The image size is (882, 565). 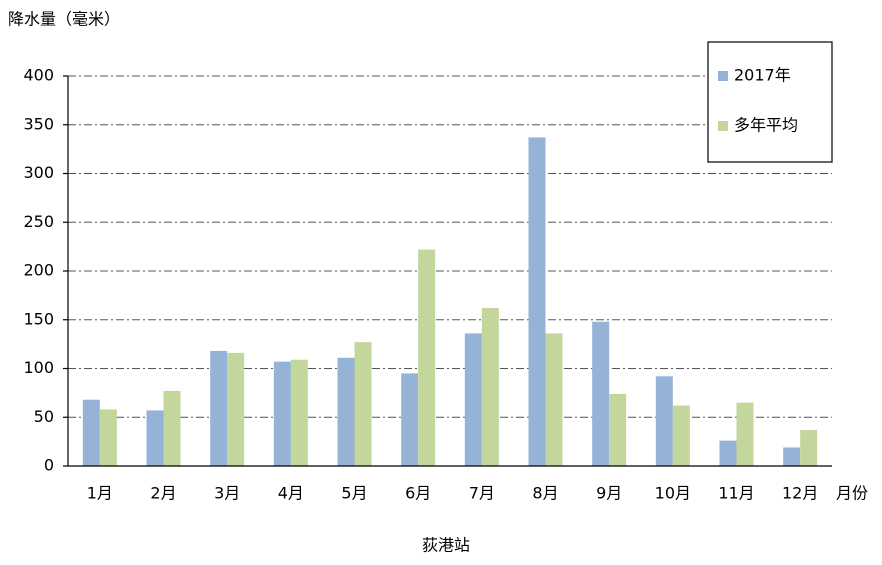 I want to click on legend-label: 多年平均, so click(x=766, y=125).